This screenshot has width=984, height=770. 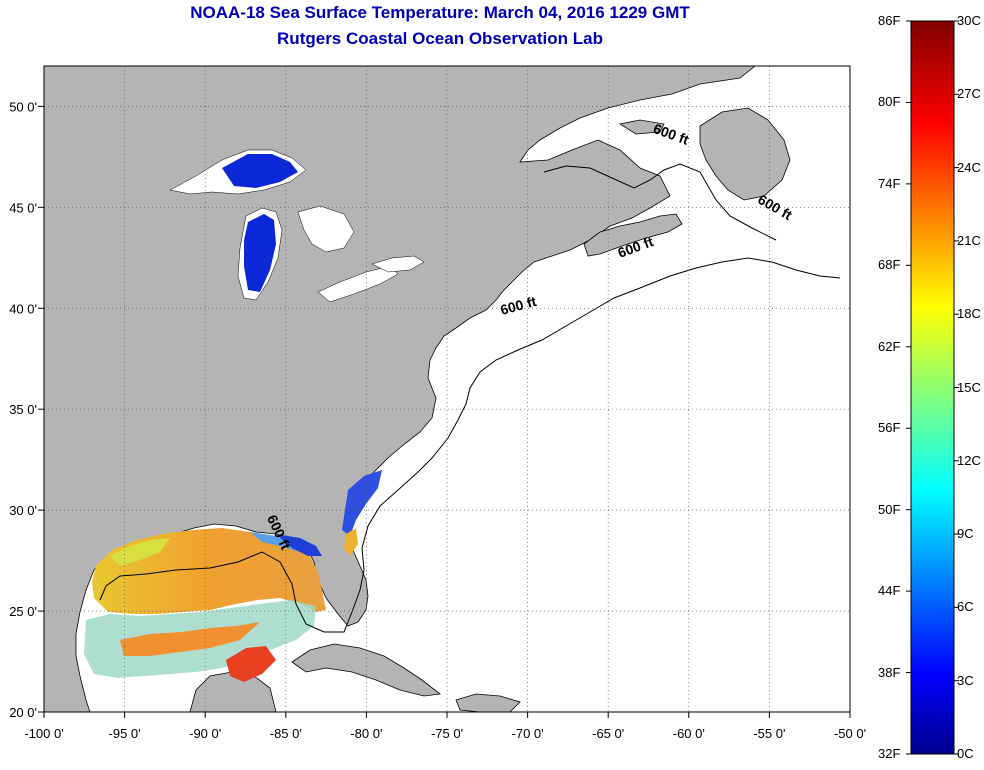 What do you see at coordinates (745, 154) in the screenshot?
I see `land-newfoundland` at bounding box center [745, 154].